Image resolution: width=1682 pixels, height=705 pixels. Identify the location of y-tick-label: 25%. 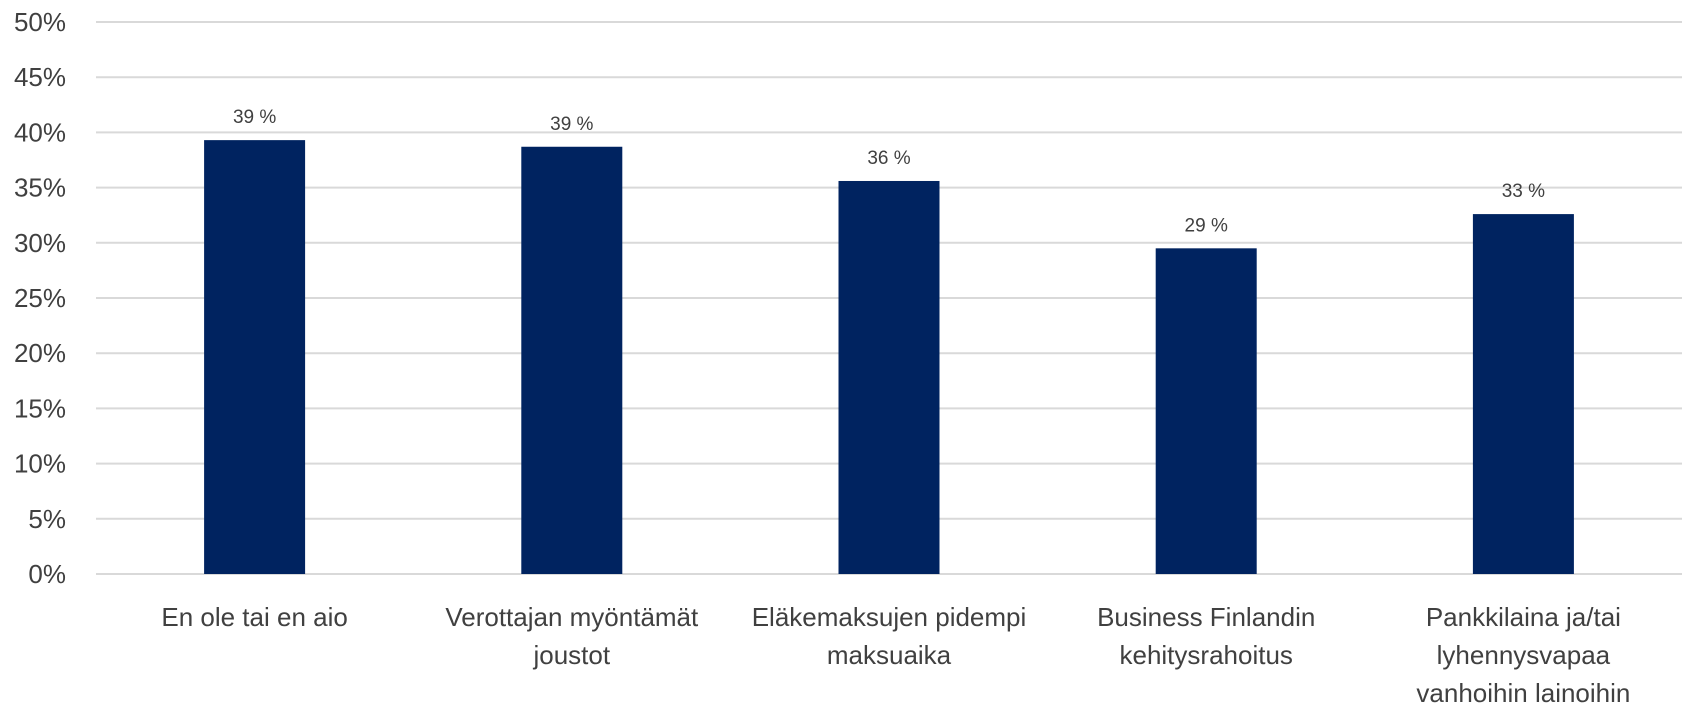
(40, 298).